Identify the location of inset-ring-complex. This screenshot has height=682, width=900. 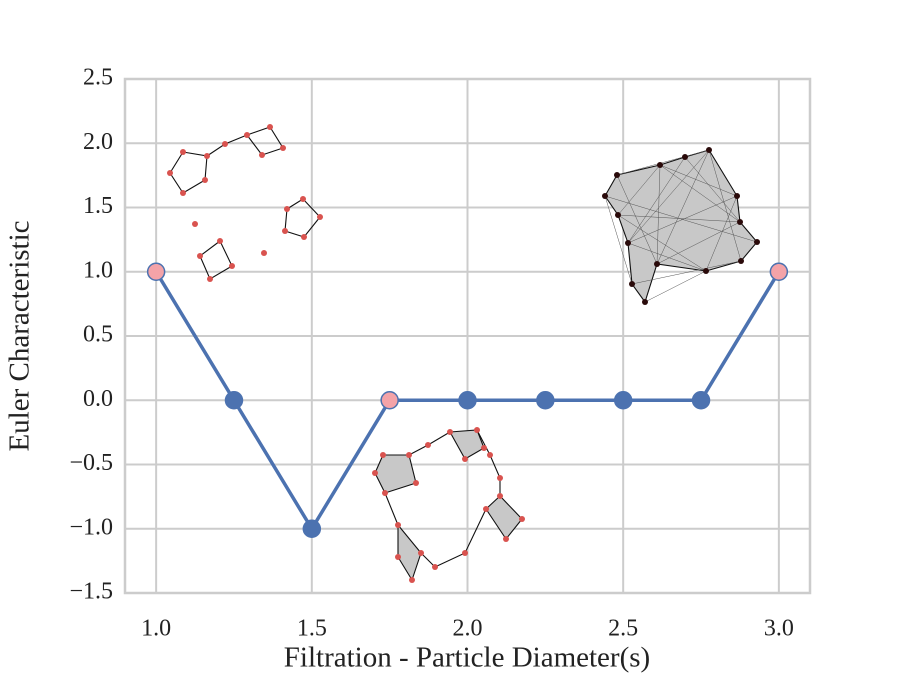
(448, 505).